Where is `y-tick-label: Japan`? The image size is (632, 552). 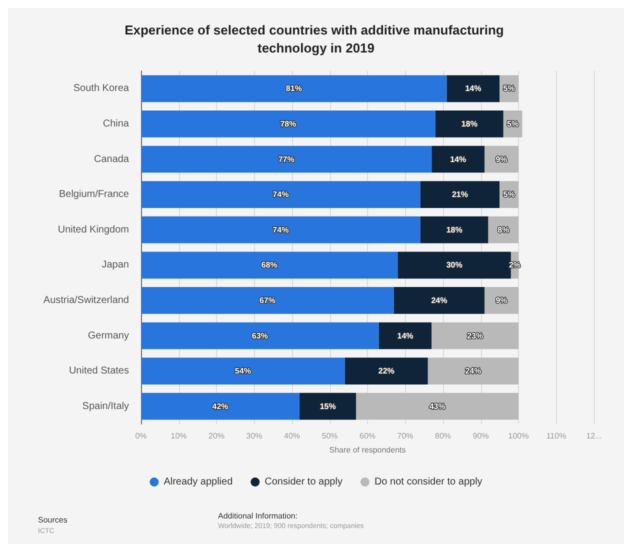 y-tick-label: Japan is located at coordinates (115, 265).